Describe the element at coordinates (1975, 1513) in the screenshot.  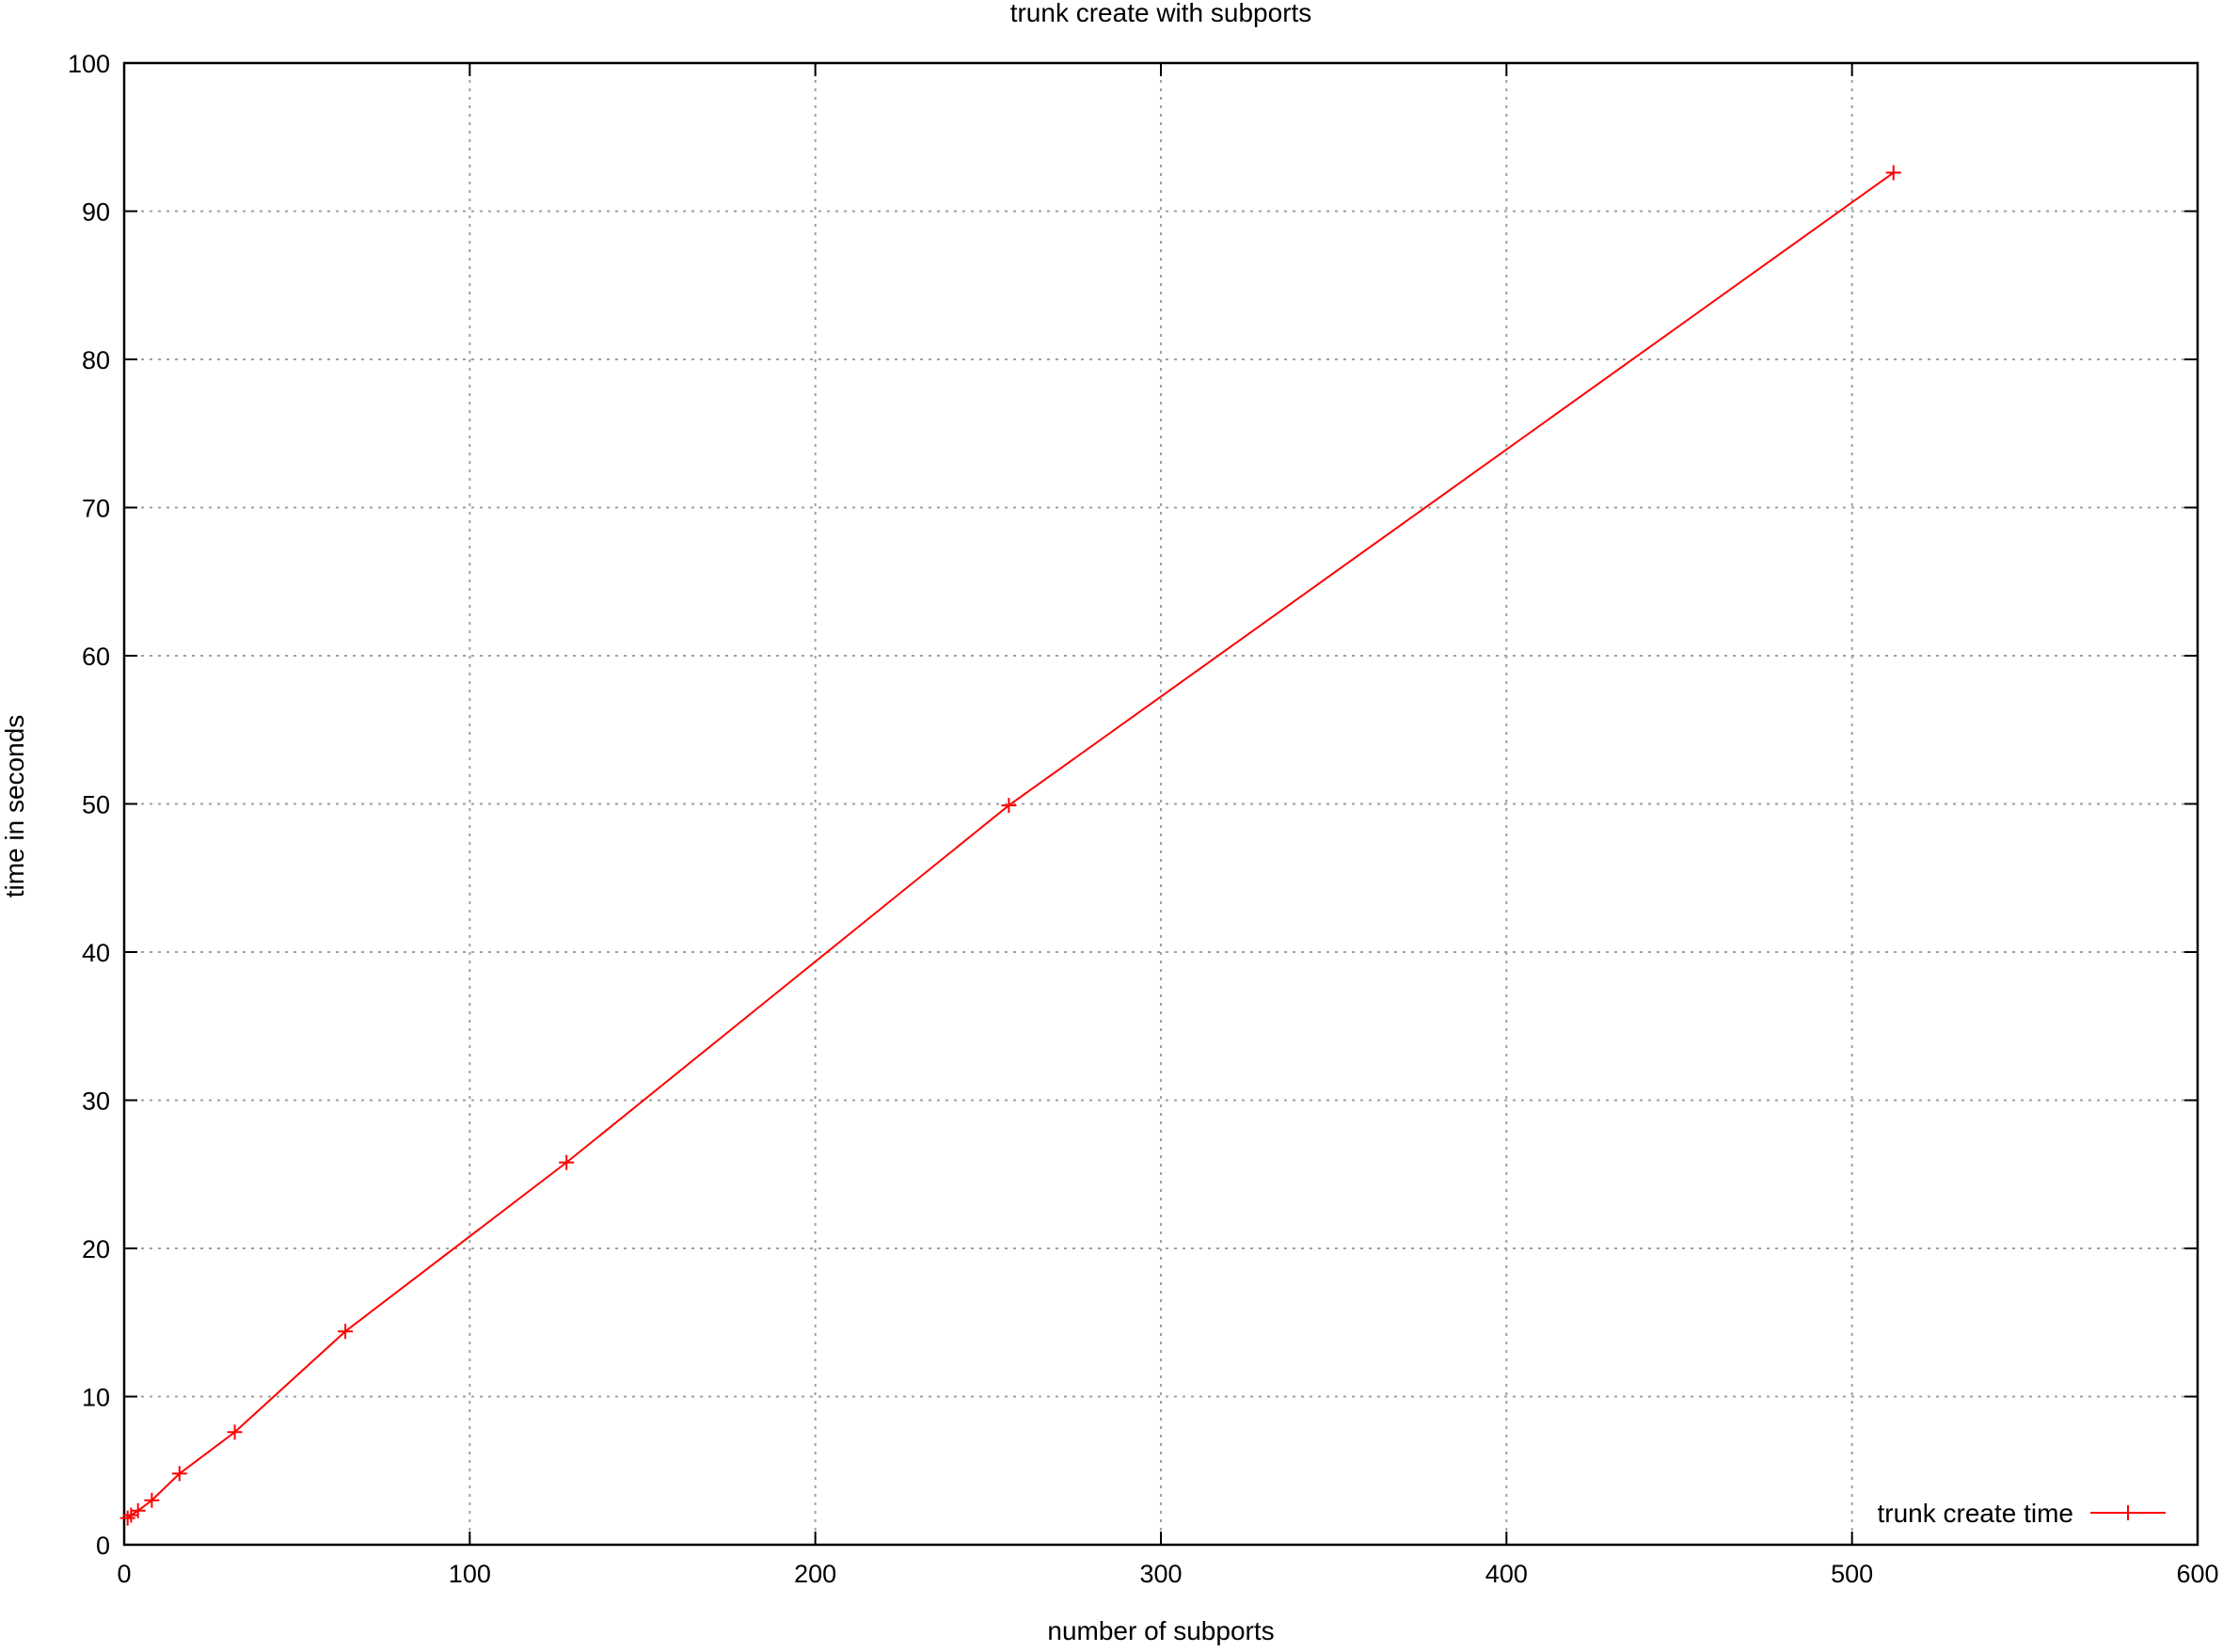
I see `legend-label: trunk create time` at that location.